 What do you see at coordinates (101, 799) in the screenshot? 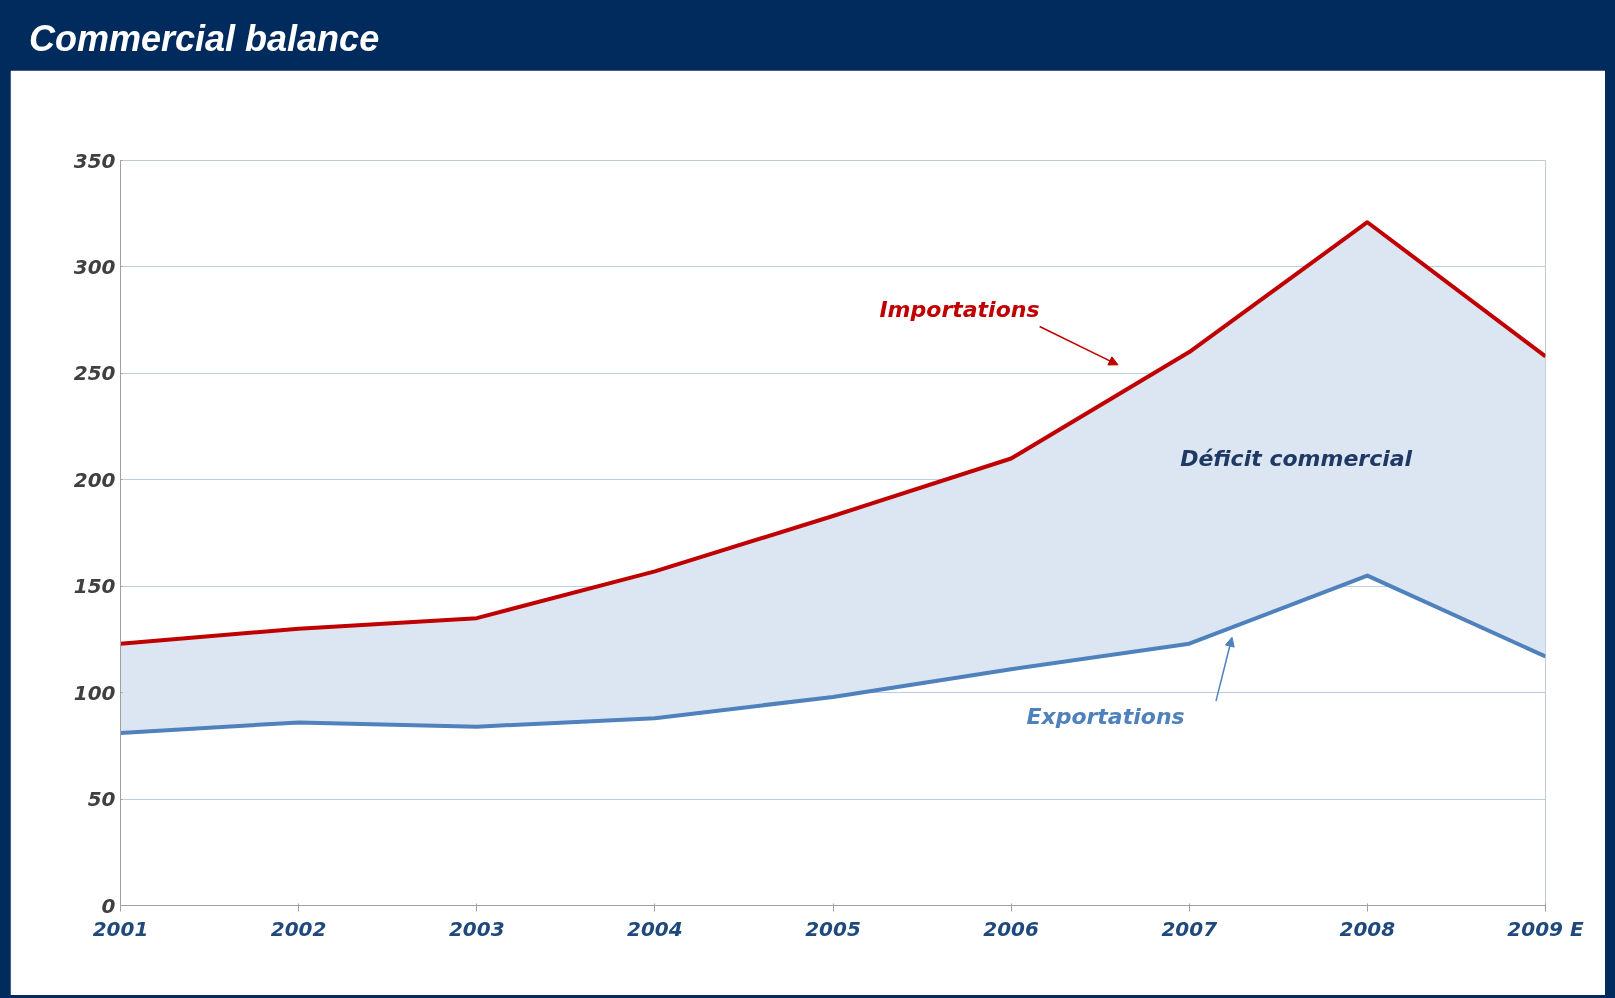
I see `y-tick-label: 50` at bounding box center [101, 799].